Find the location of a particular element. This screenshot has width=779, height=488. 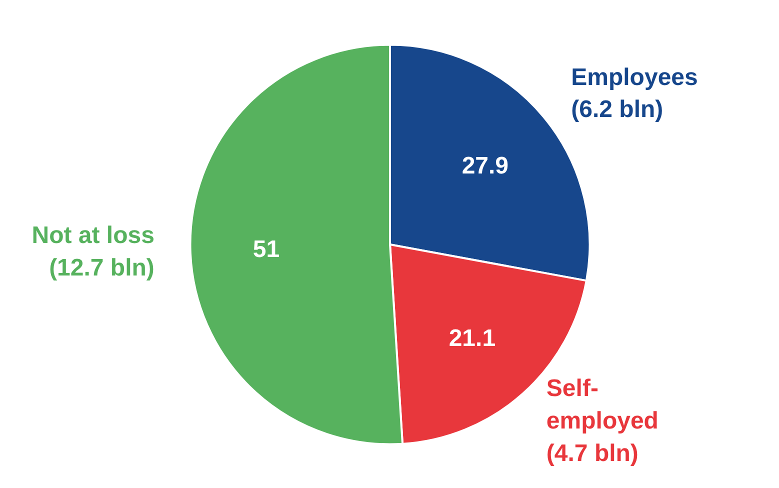

data-label: 27.9 is located at coordinates (485, 166).